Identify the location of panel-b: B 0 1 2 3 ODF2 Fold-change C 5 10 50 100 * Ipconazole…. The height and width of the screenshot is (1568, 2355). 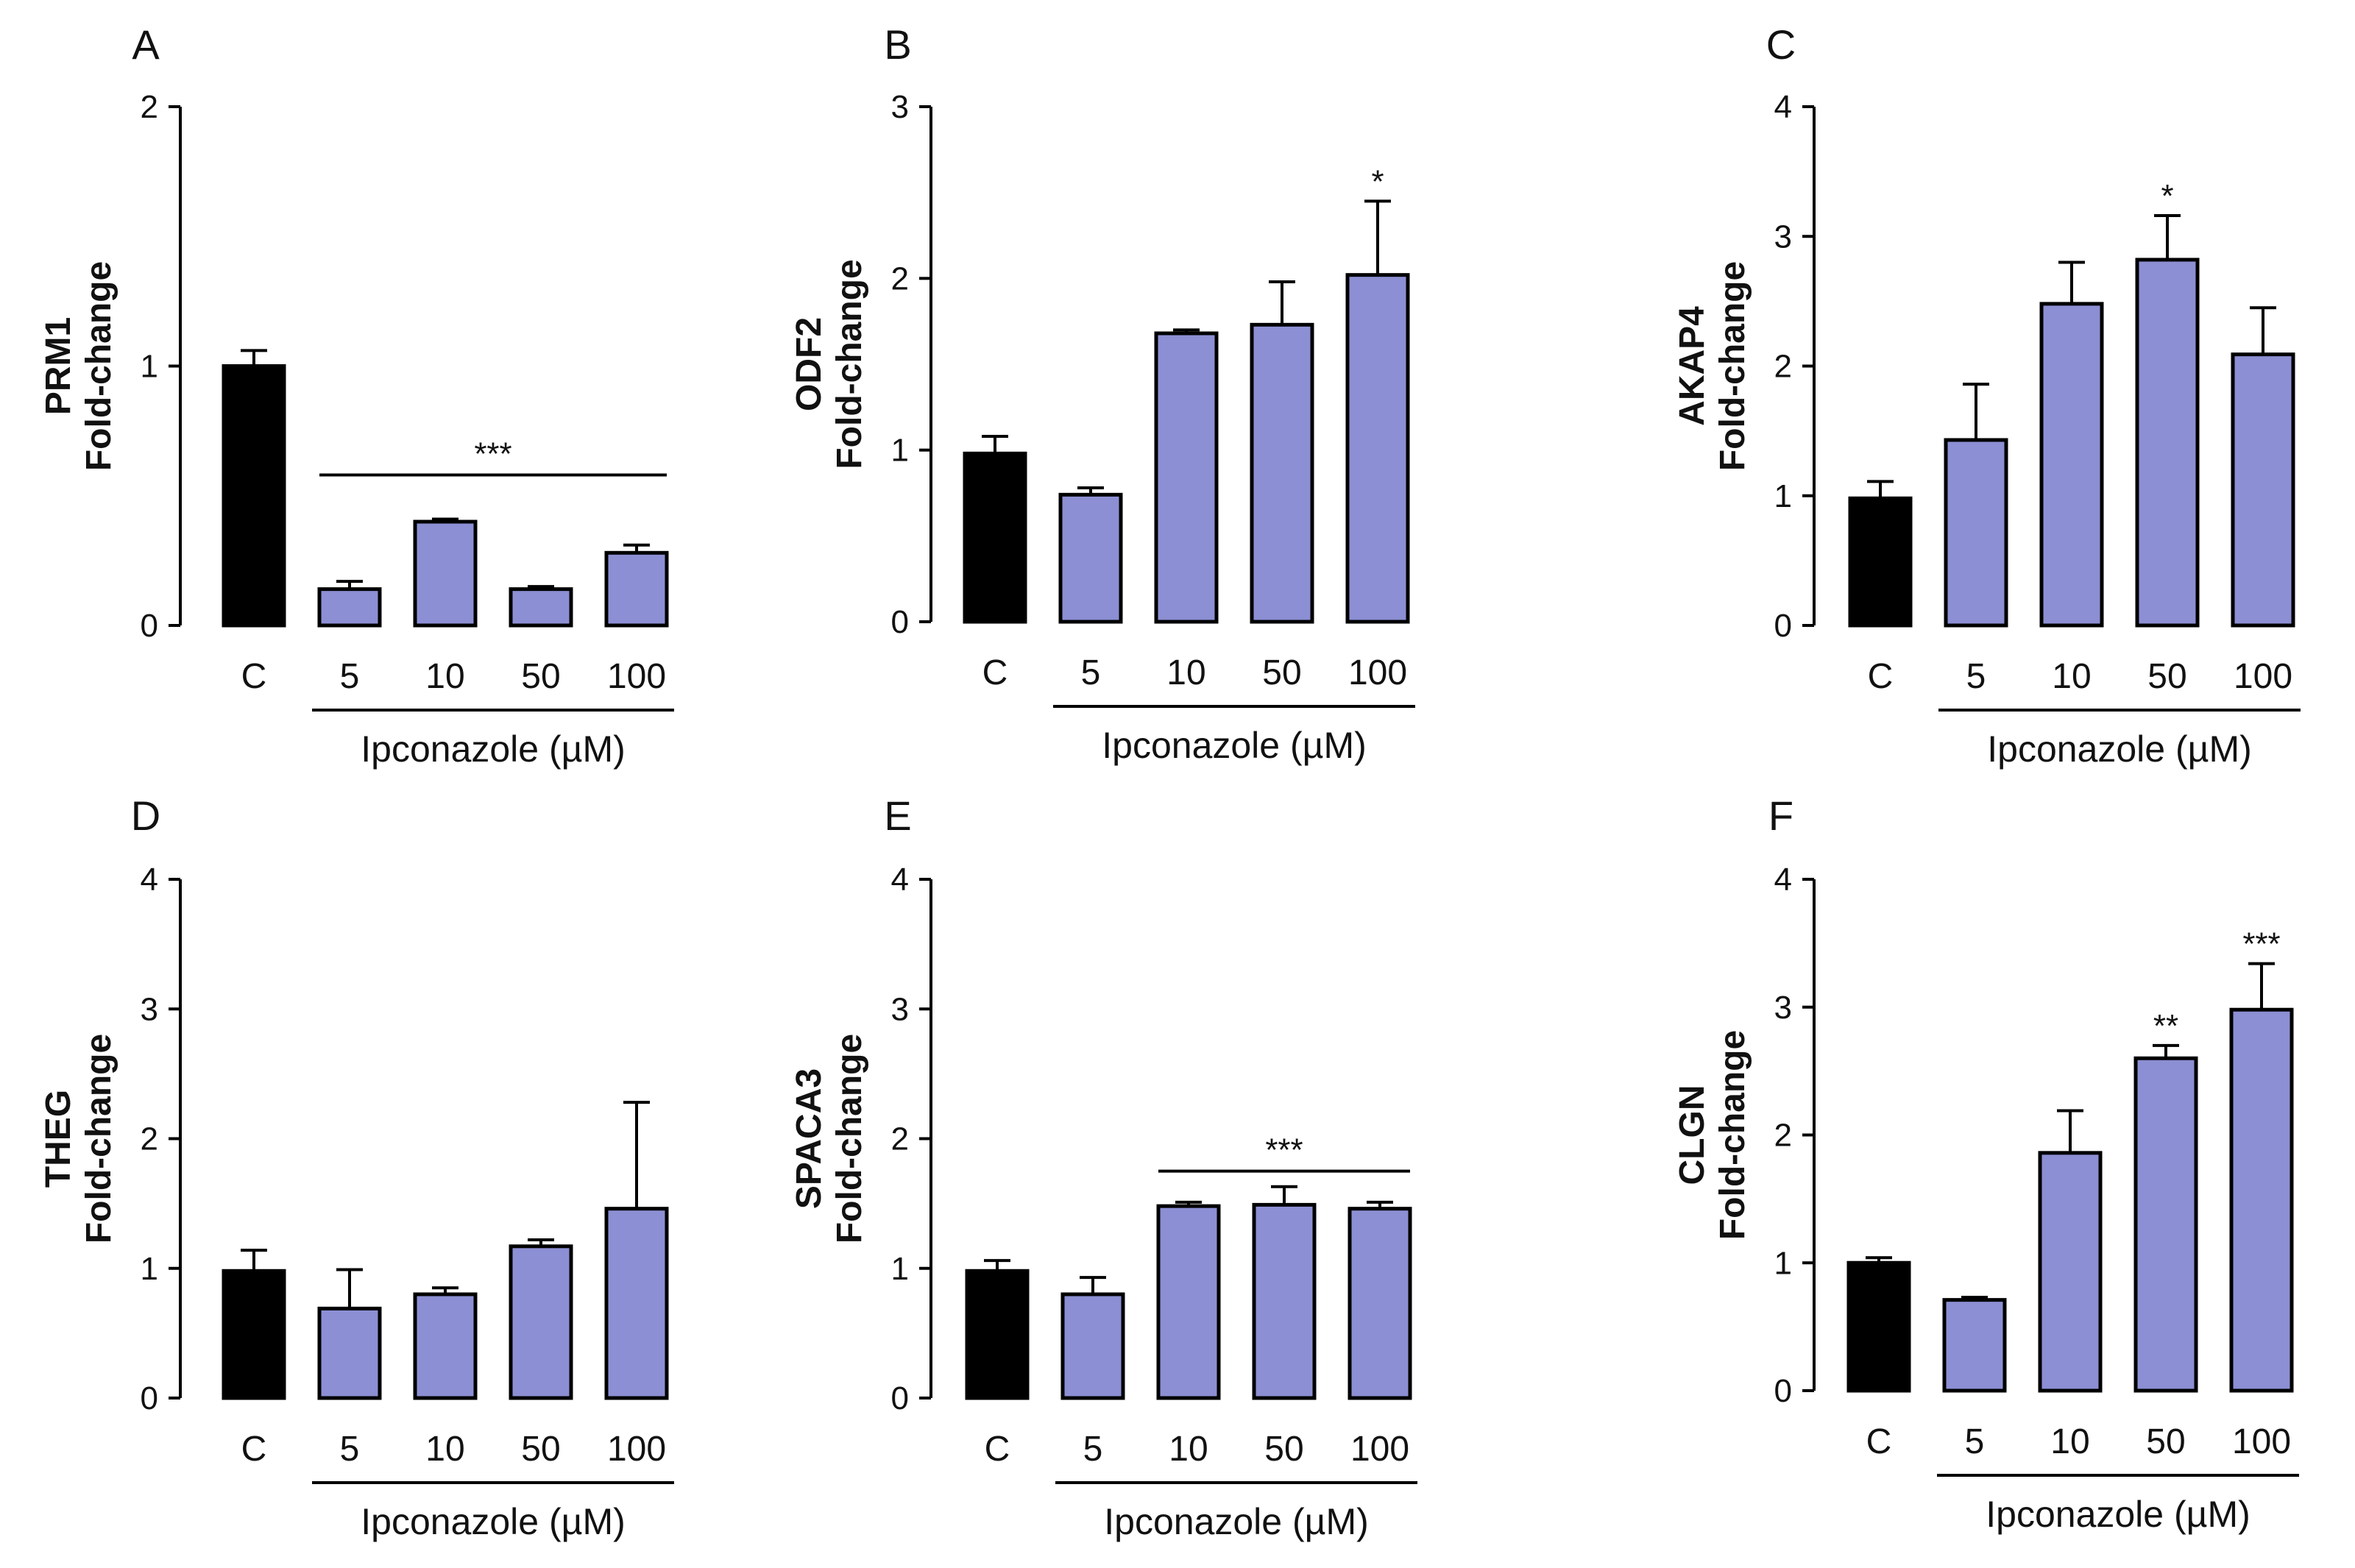
(1102, 393).